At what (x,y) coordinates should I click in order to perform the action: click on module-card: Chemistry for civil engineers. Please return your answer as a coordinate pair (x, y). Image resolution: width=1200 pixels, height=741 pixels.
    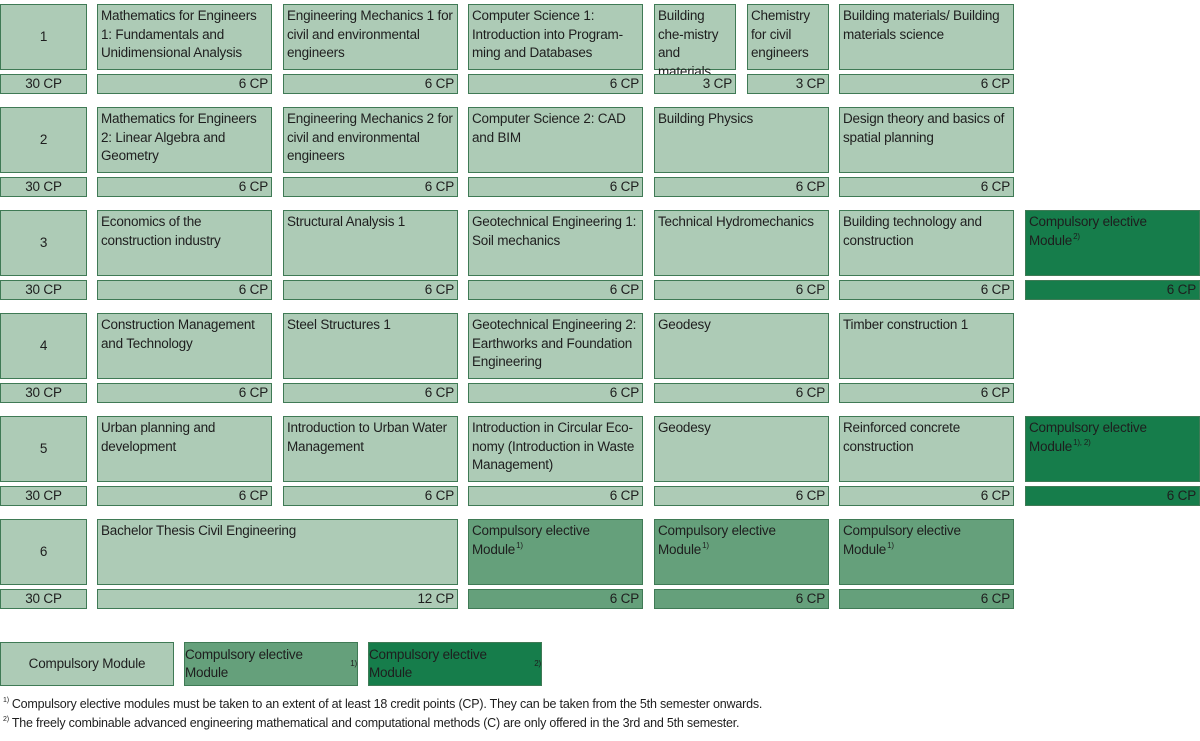
    Looking at the image, I should click on (788, 37).